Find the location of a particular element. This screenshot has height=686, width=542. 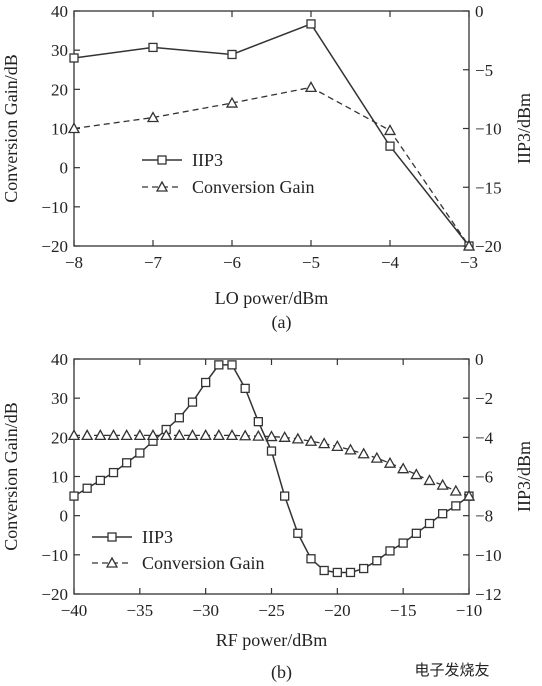

x-tick-label-b: −25 is located at coordinates (271, 610).